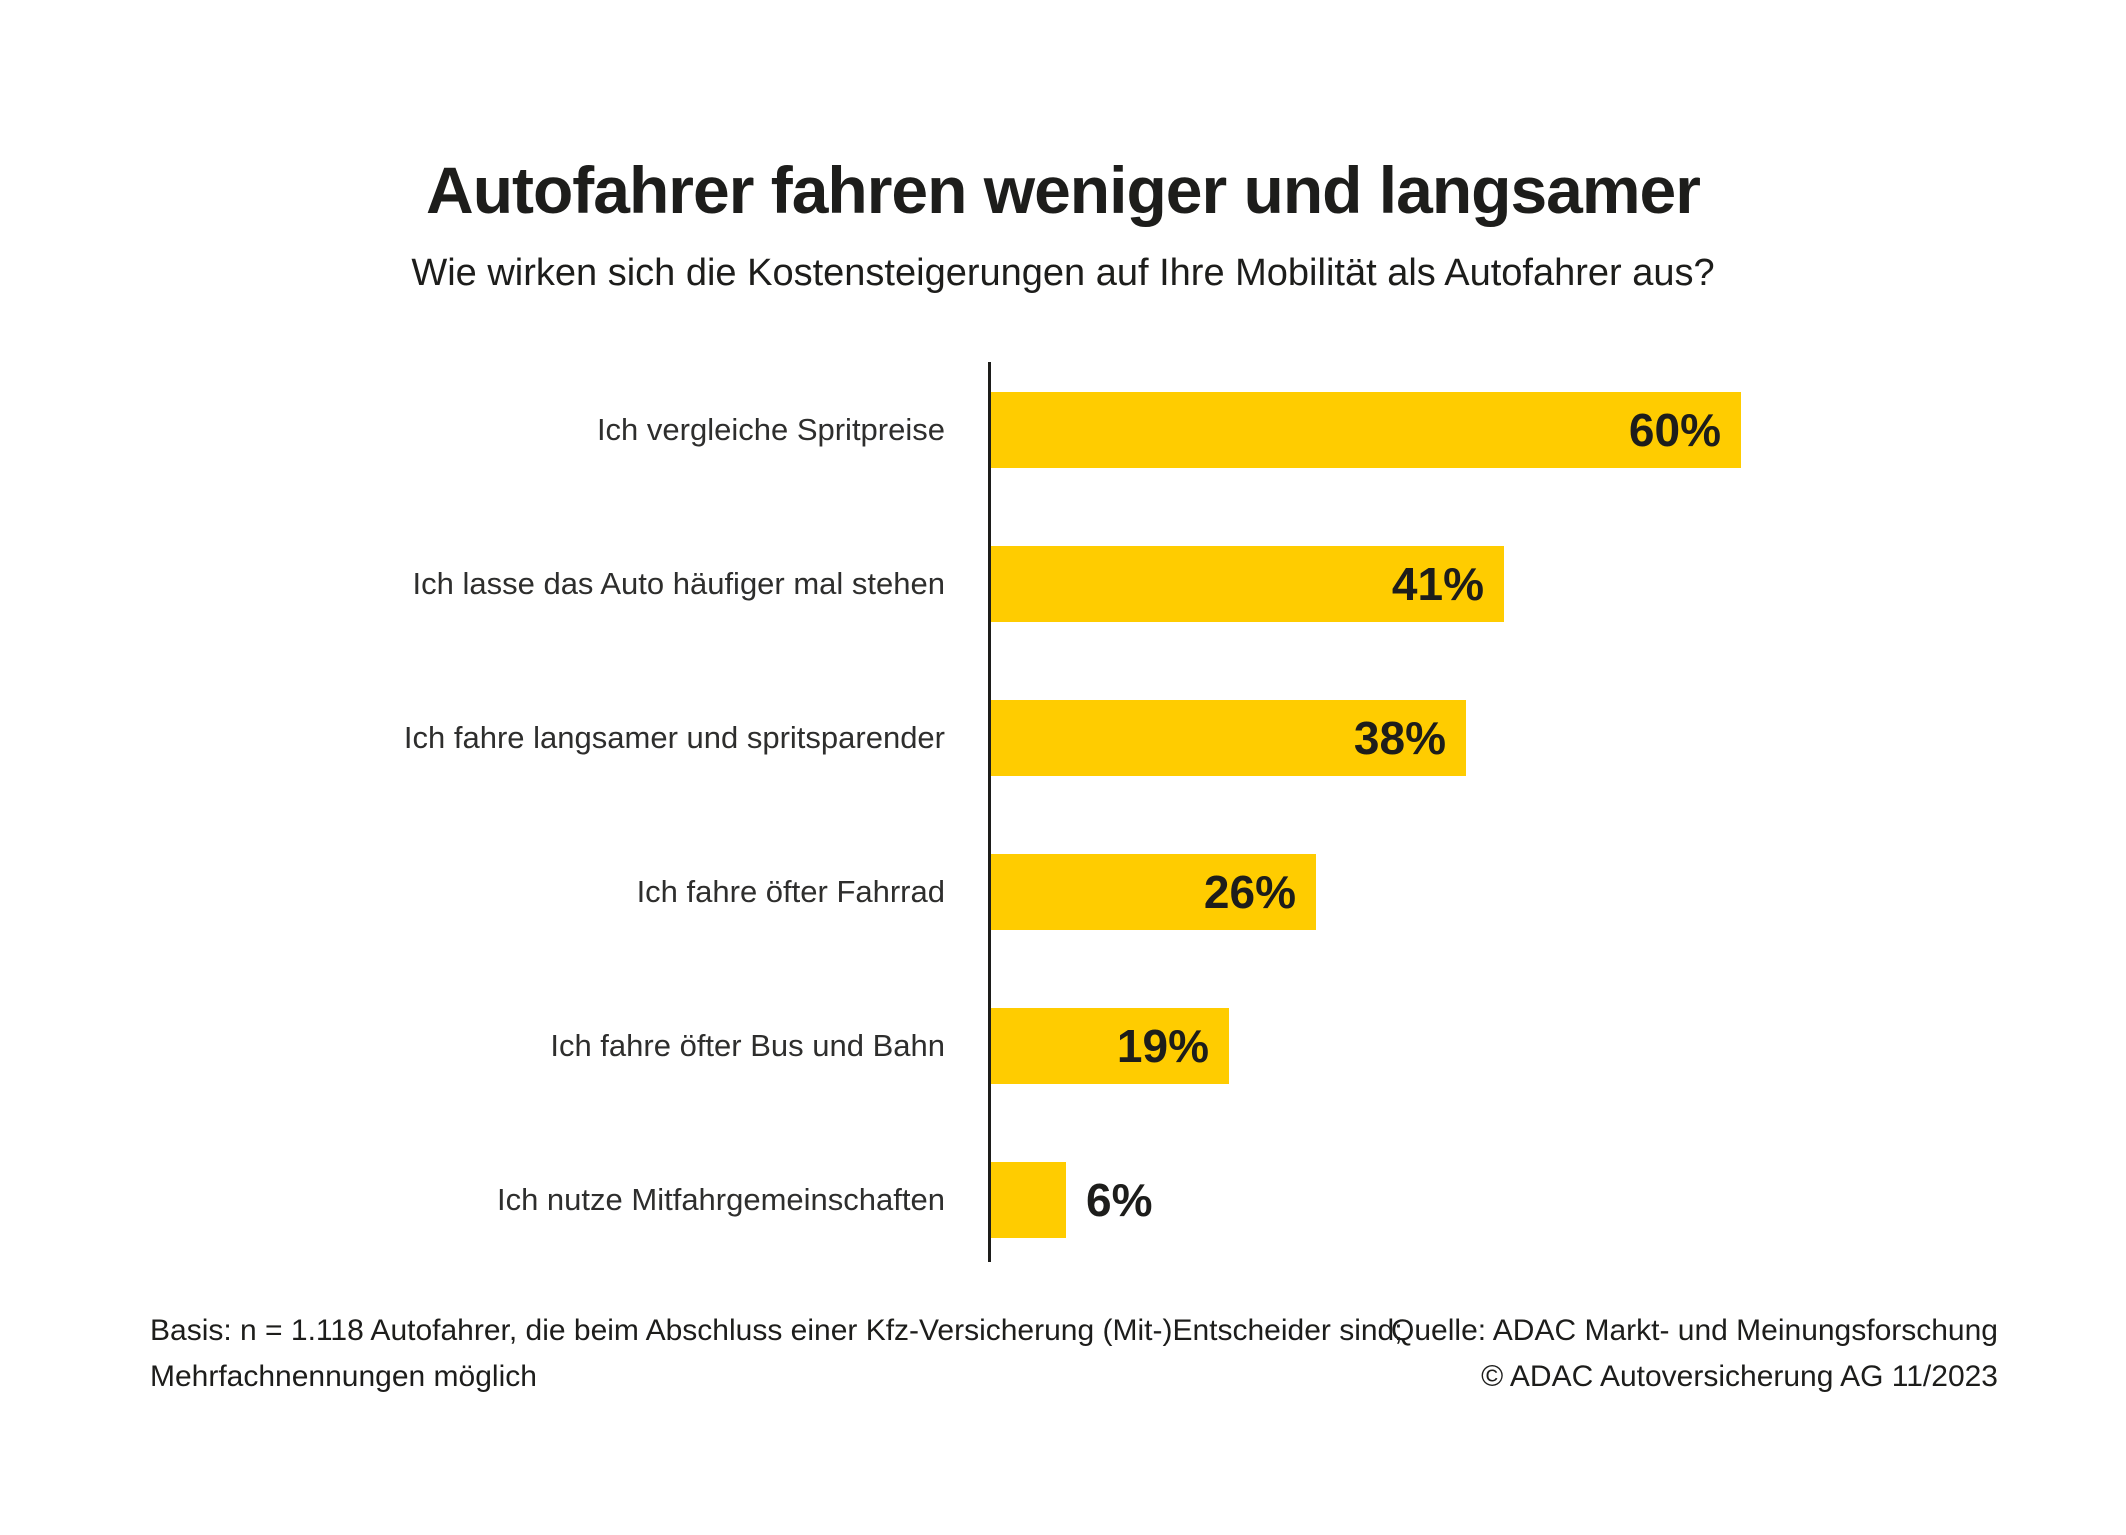  What do you see at coordinates (1249, 892) in the screenshot?
I see `value-label: 26%` at bounding box center [1249, 892].